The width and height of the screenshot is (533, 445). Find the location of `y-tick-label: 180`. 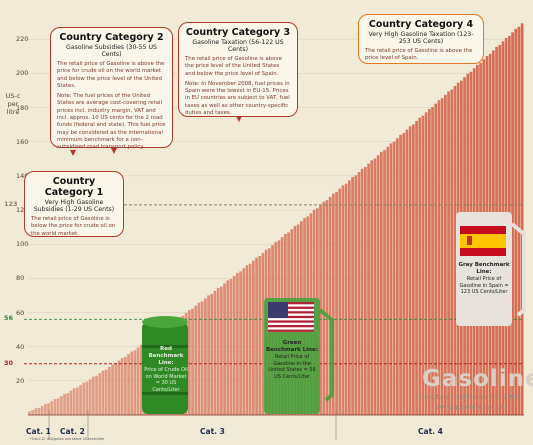

y-tick-label: 180 is located at coordinates (22, 107).